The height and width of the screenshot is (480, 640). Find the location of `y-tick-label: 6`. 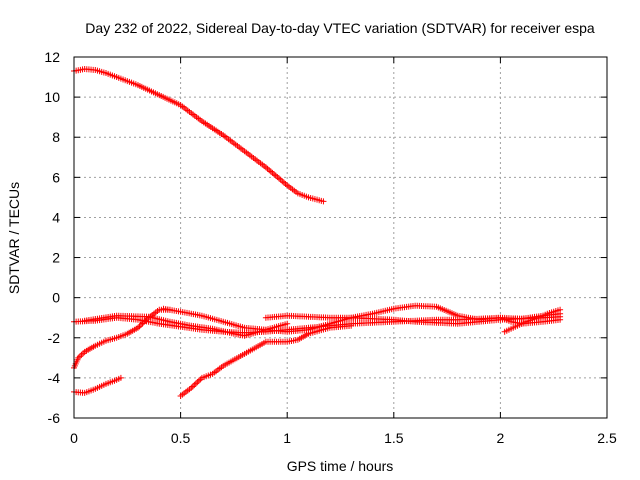

y-tick-label: 6 is located at coordinates (56, 177).